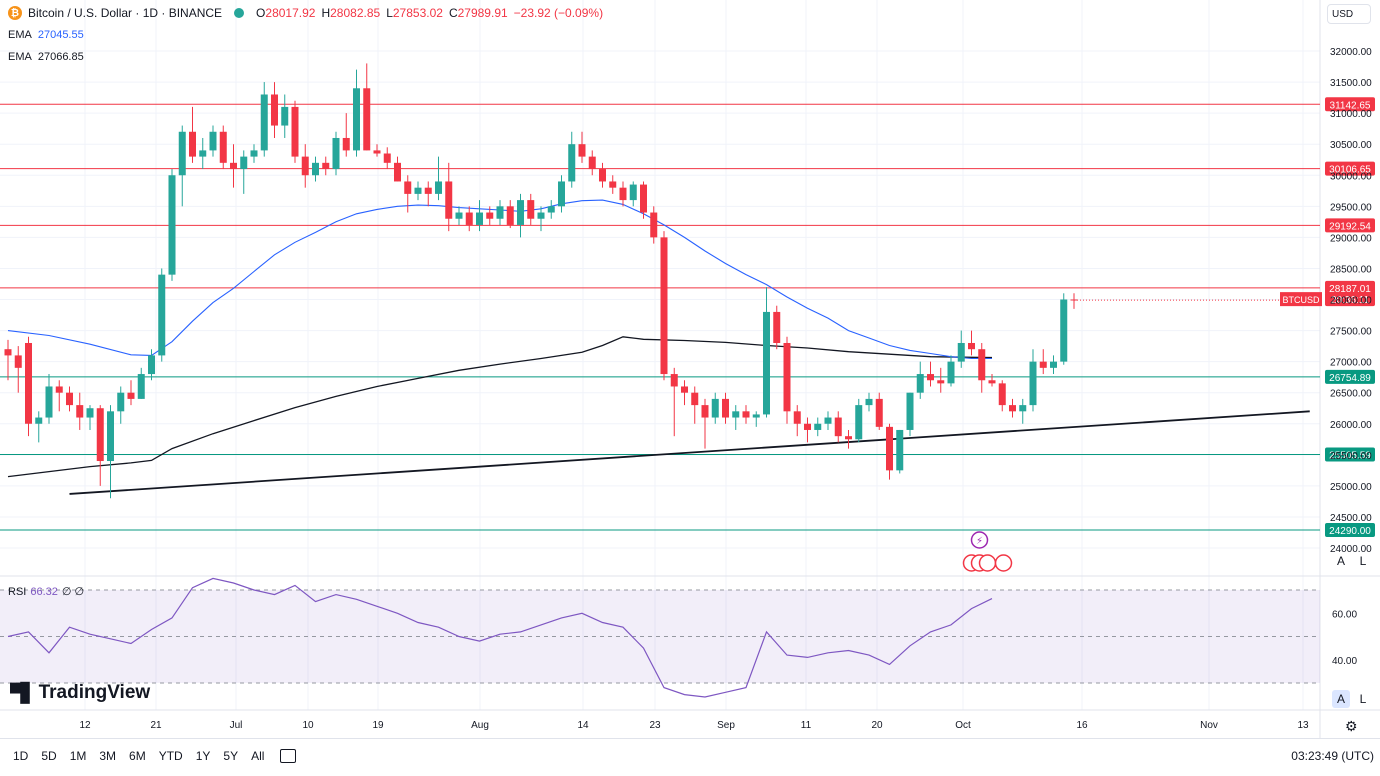 Image resolution: width=1380 pixels, height=776 pixels. I want to click on timeframe-all: All, so click(258, 756).